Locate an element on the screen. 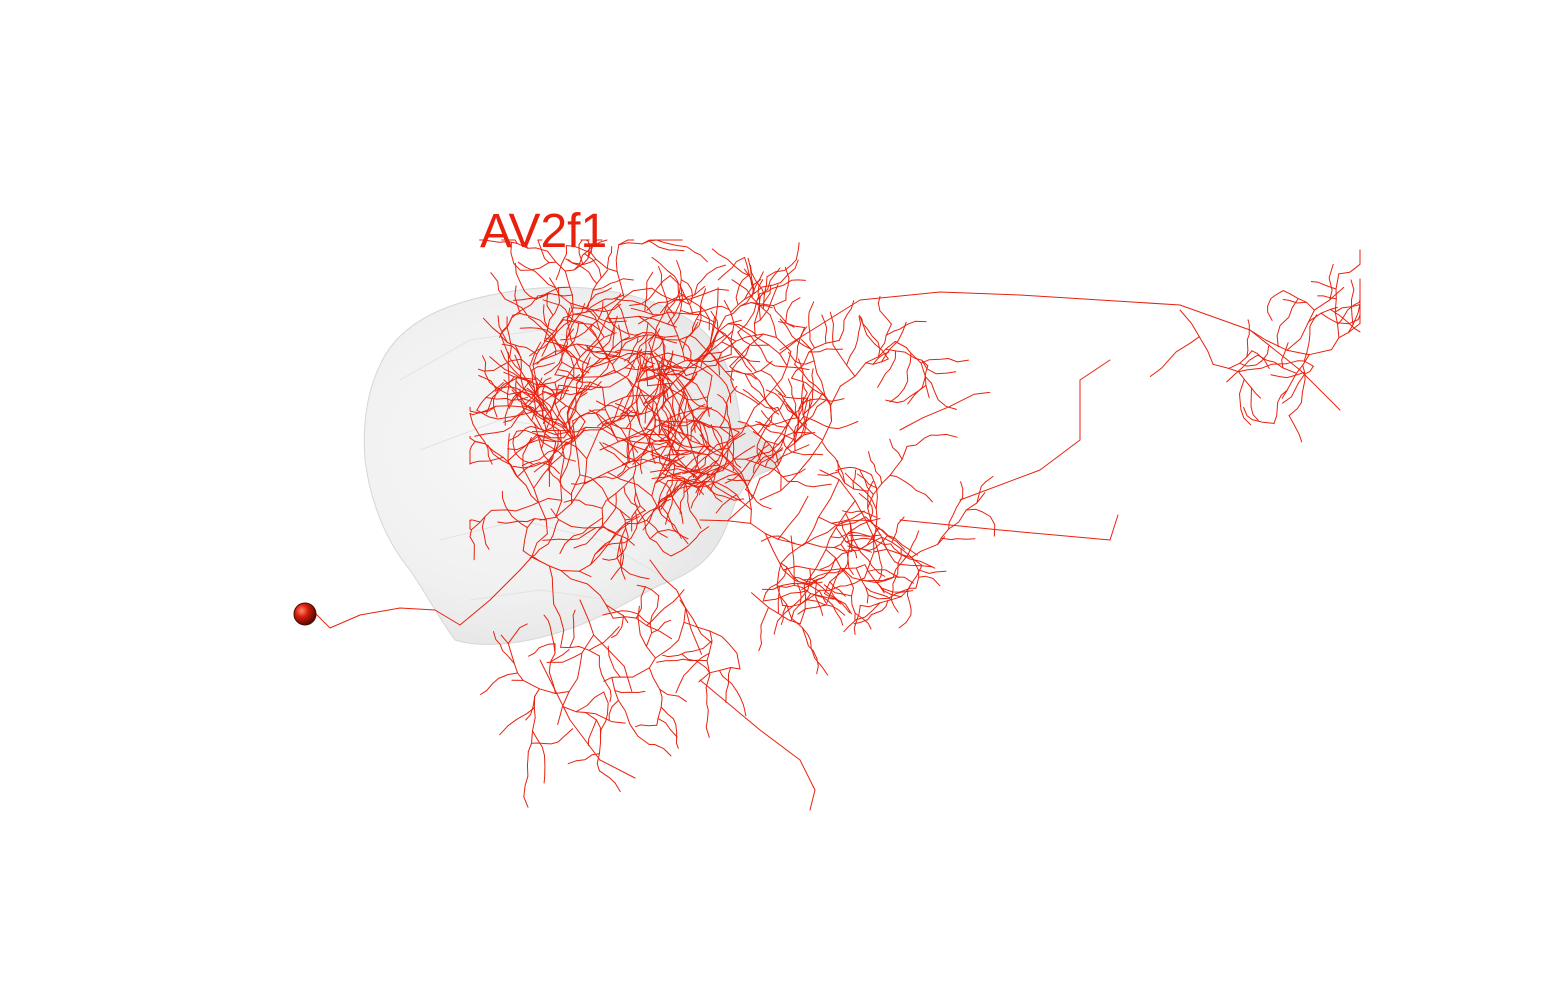 The height and width of the screenshot is (1008, 1556). soma-sphere is located at coordinates (305, 614).